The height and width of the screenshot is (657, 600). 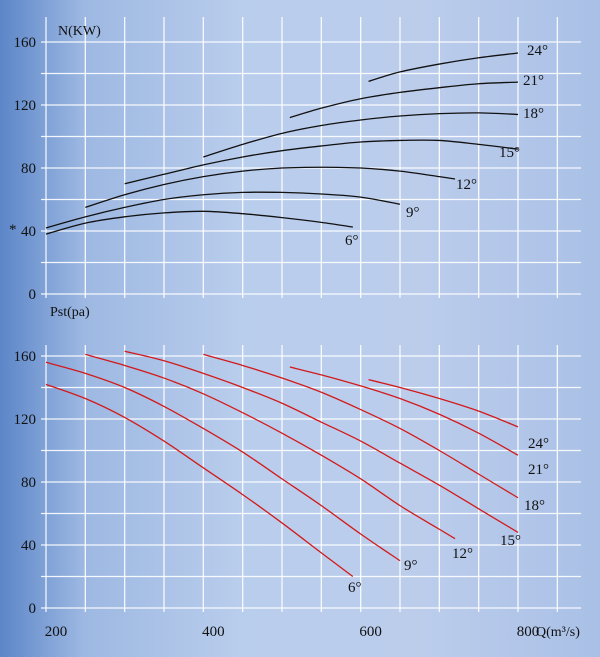 What do you see at coordinates (79, 31) in the screenshot?
I see `power-axis-title: N(KW)` at bounding box center [79, 31].